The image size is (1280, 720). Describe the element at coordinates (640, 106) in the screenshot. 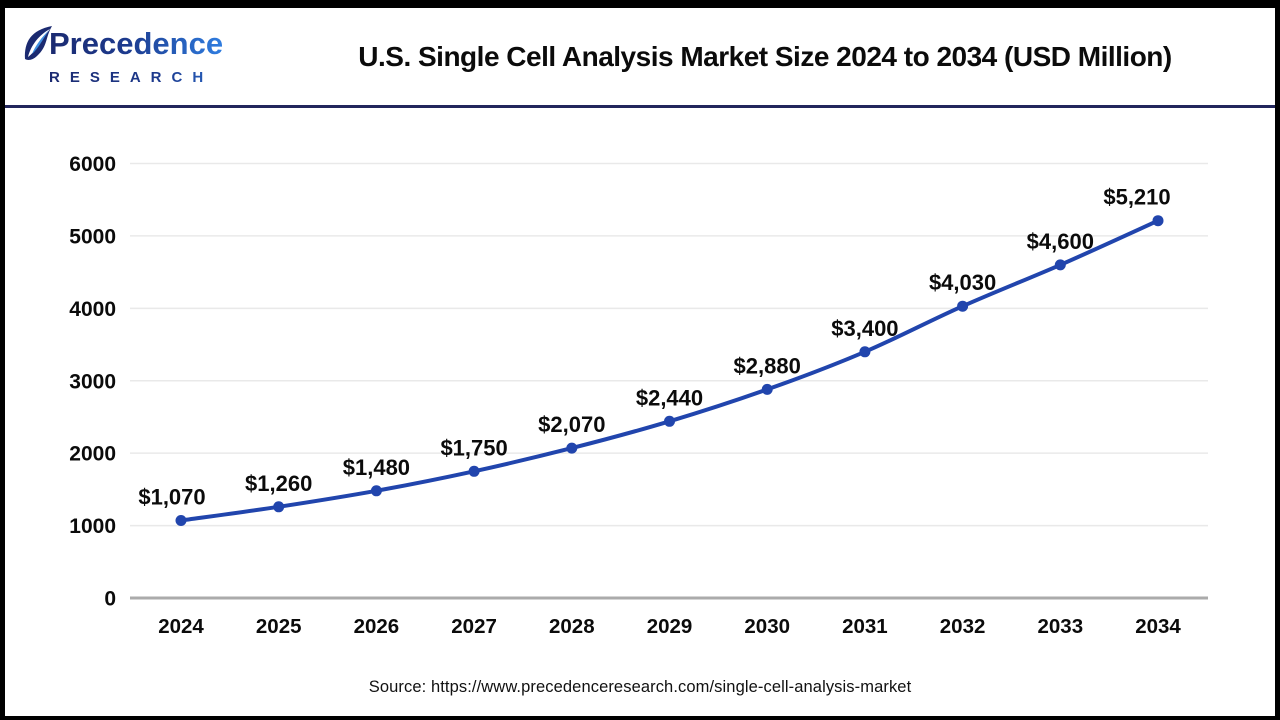

I see `header-divider` at that location.